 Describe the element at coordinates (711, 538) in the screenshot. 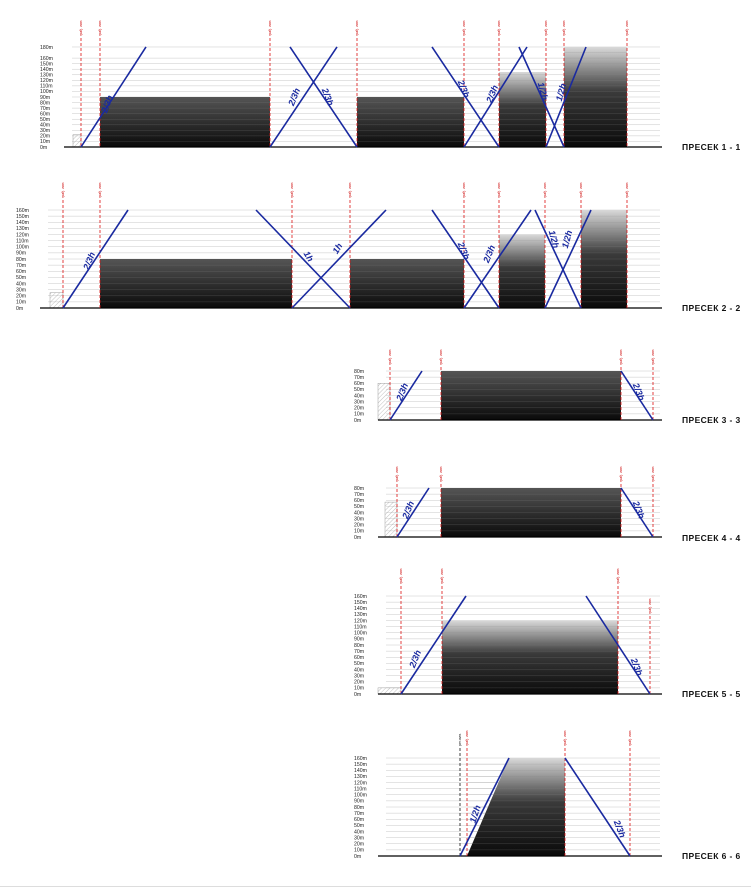

I see `section-label: ПРЕСЕК 4 - 4` at that location.